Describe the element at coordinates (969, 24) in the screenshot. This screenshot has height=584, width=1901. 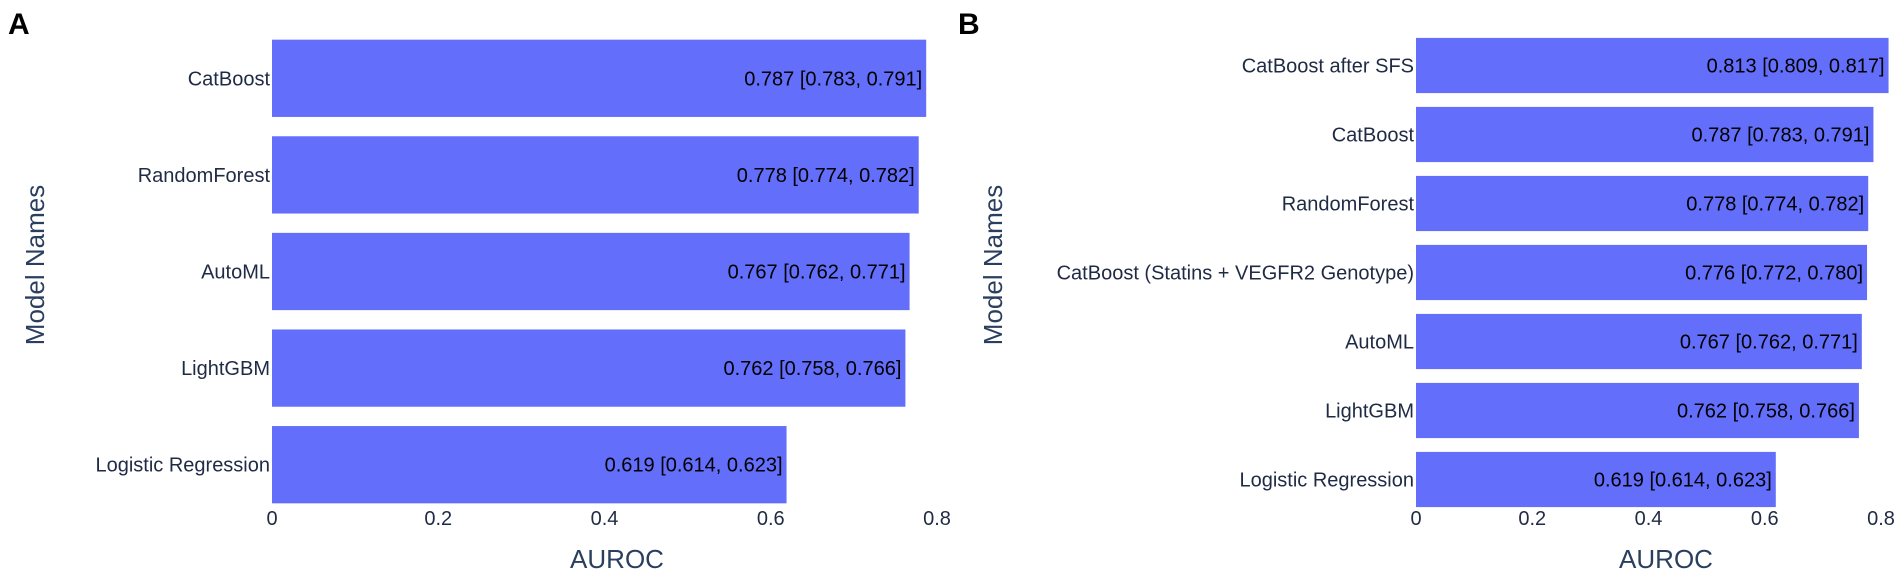
I see `panel-label: B` at that location.